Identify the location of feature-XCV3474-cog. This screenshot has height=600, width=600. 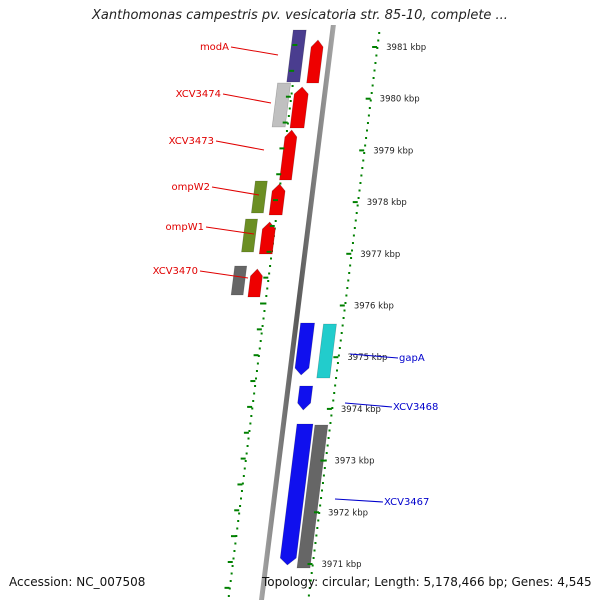
(281, 105).